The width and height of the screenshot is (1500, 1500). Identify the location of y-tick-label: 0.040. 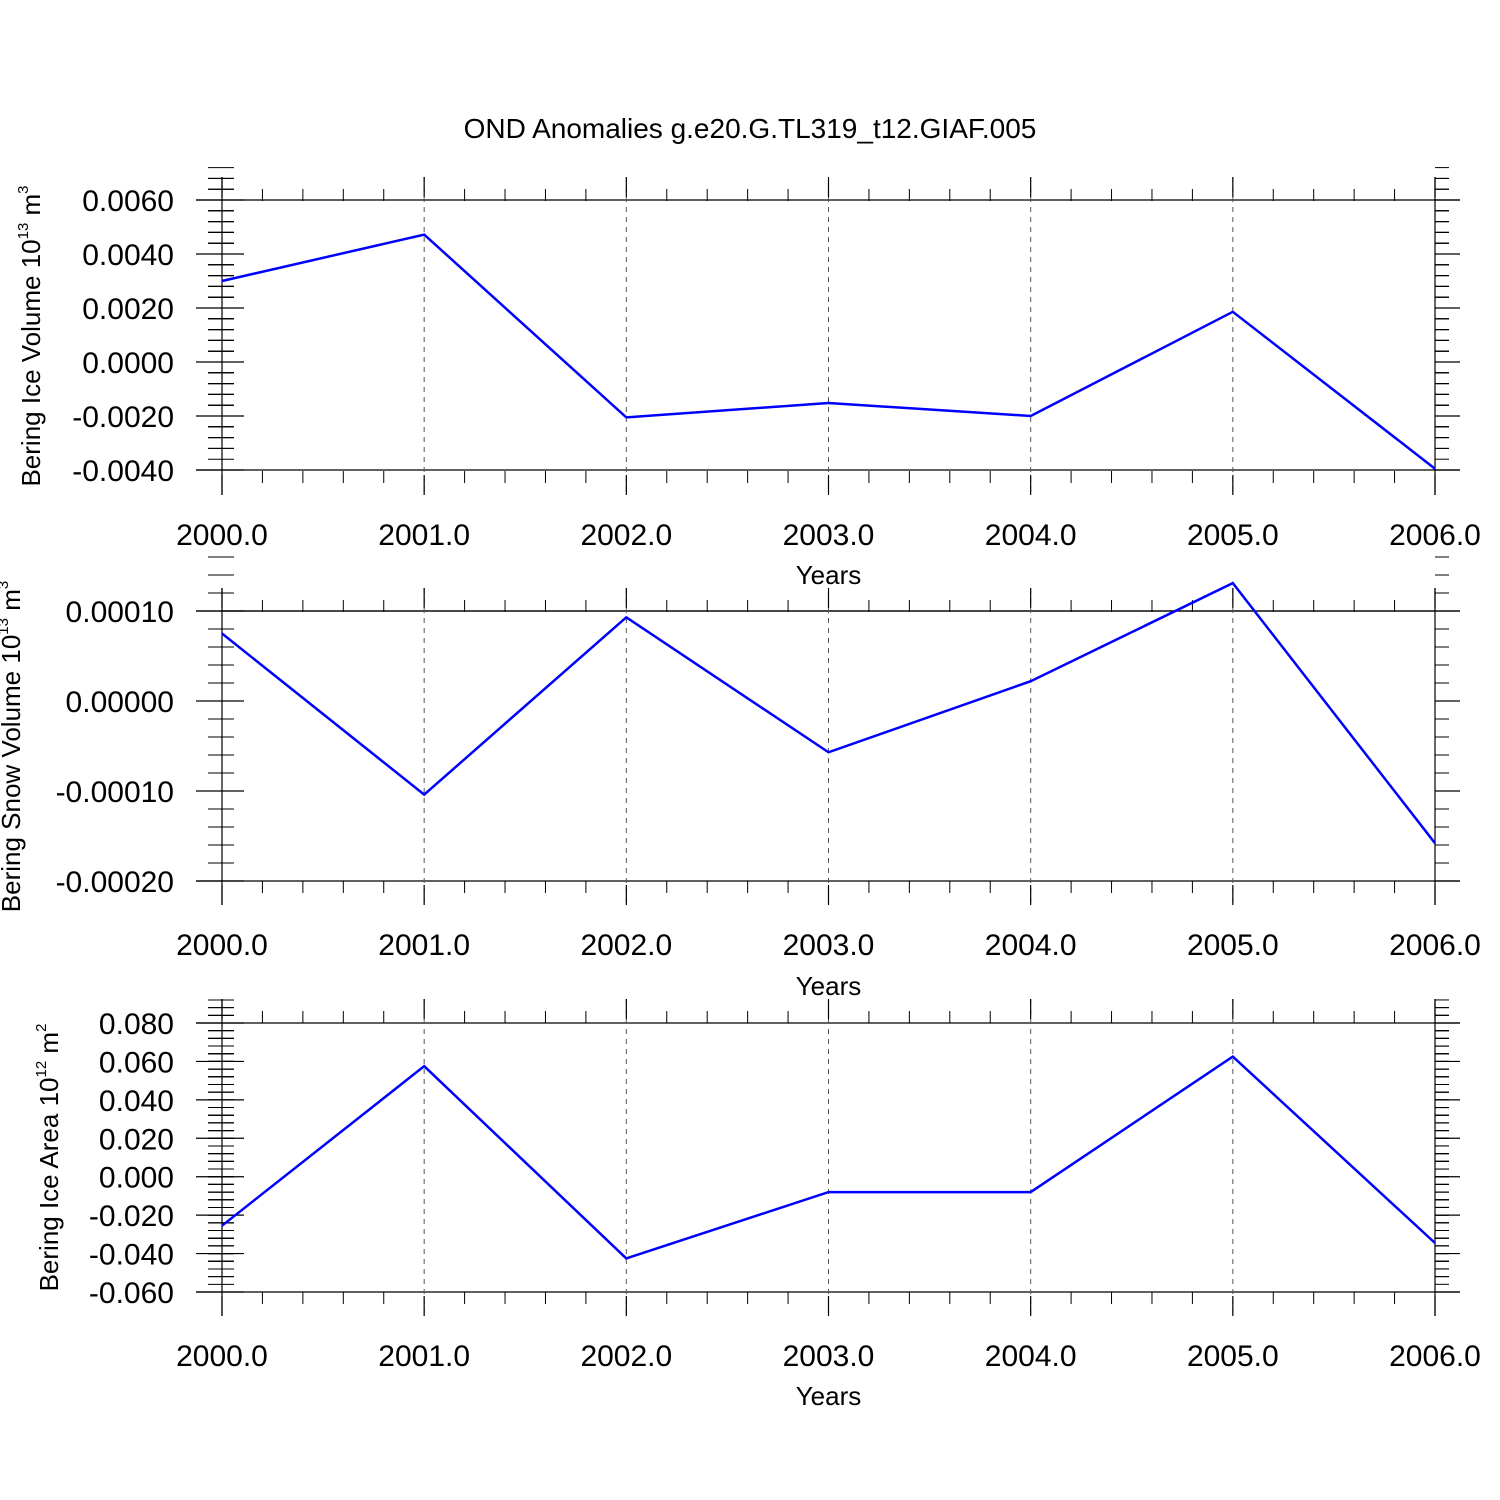
(136, 1101).